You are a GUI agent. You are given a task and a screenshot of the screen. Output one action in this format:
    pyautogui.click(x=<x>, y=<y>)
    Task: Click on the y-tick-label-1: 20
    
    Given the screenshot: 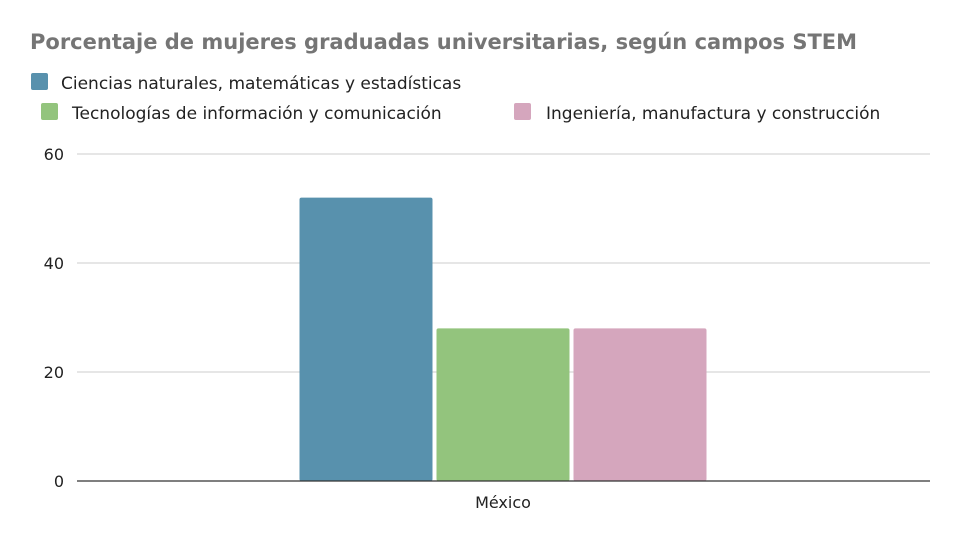 What is the action you would take?
    pyautogui.click(x=54, y=372)
    